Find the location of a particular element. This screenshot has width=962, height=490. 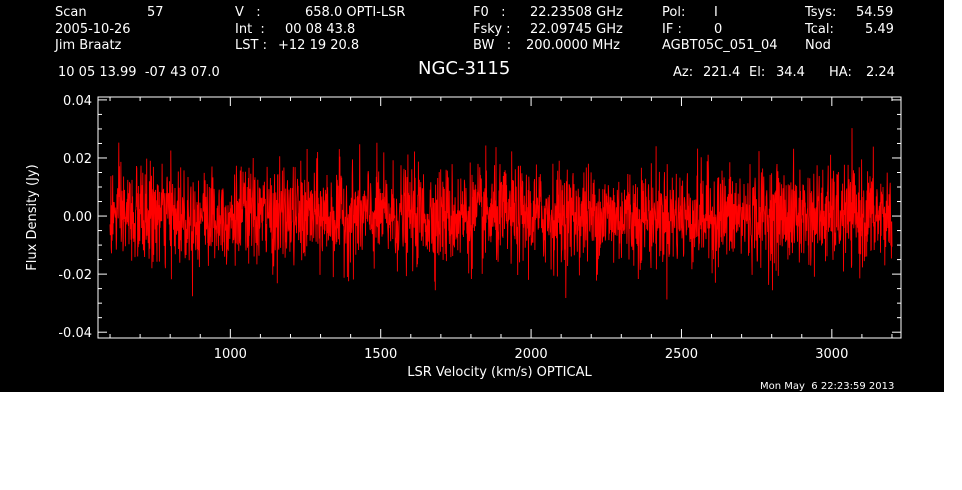

velocity-label: V : is located at coordinates (248, 12).